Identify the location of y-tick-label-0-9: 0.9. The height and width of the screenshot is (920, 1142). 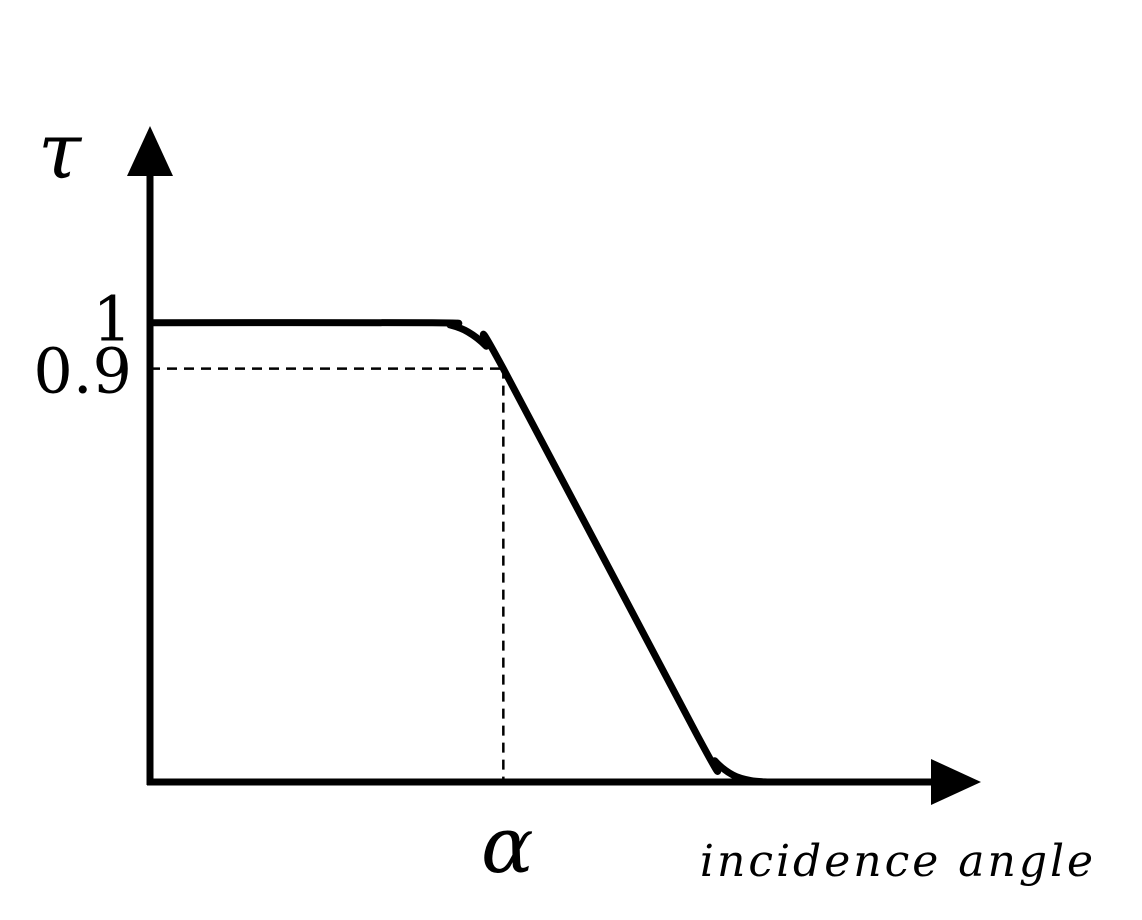
(82, 371).